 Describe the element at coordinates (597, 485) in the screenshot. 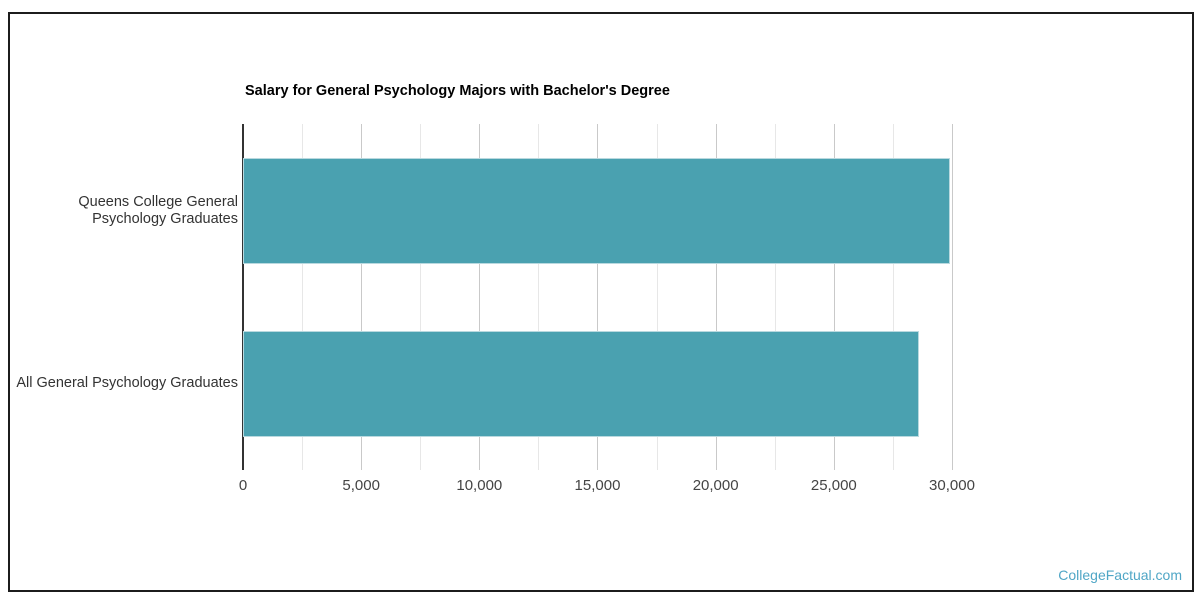

I see `x-tick-label: 15,000` at that location.